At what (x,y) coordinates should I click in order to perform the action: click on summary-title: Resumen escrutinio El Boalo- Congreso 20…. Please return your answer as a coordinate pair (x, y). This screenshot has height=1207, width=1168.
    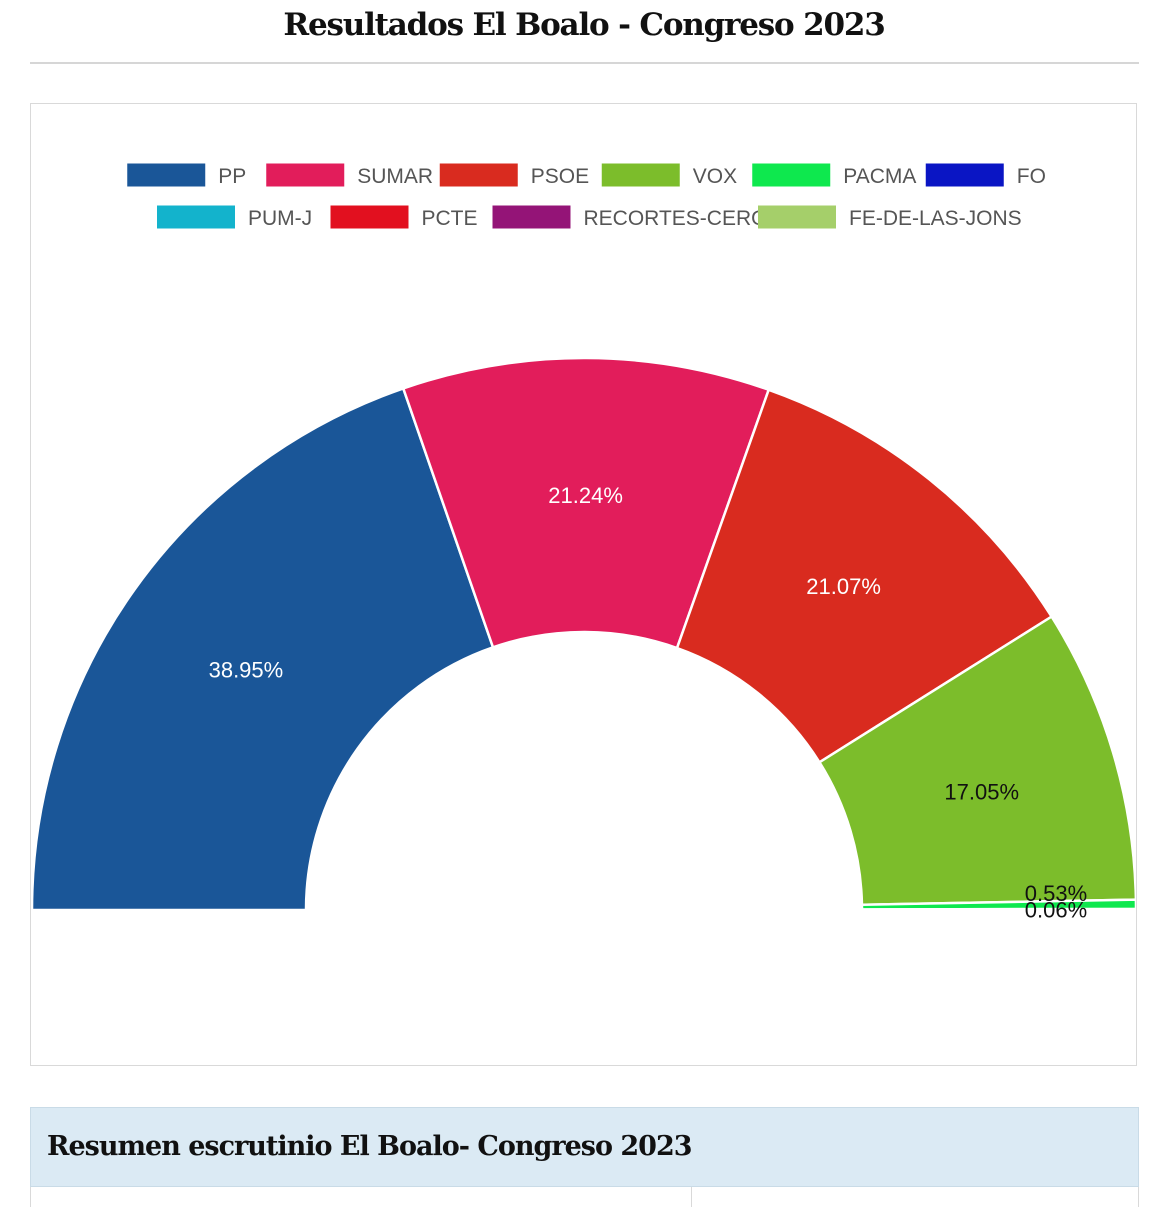
    Looking at the image, I should click on (370, 1146).